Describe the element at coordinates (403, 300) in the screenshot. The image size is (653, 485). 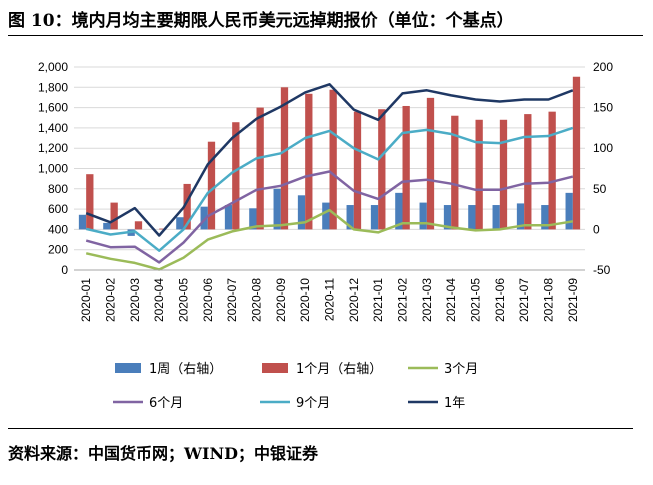
I see `category-label: 2021-02` at that location.